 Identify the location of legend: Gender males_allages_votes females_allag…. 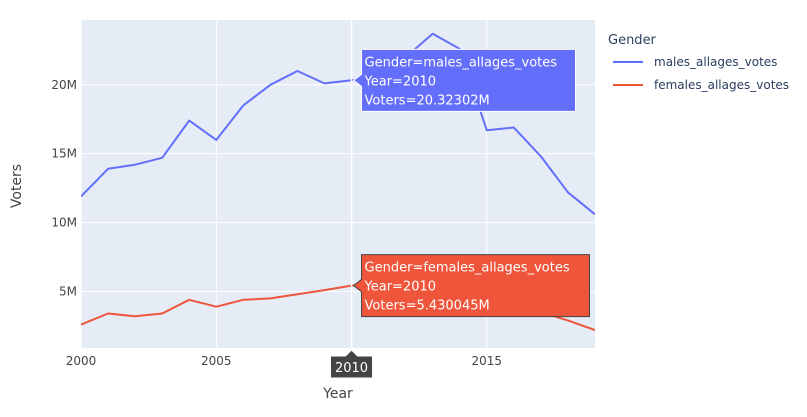
(698, 62).